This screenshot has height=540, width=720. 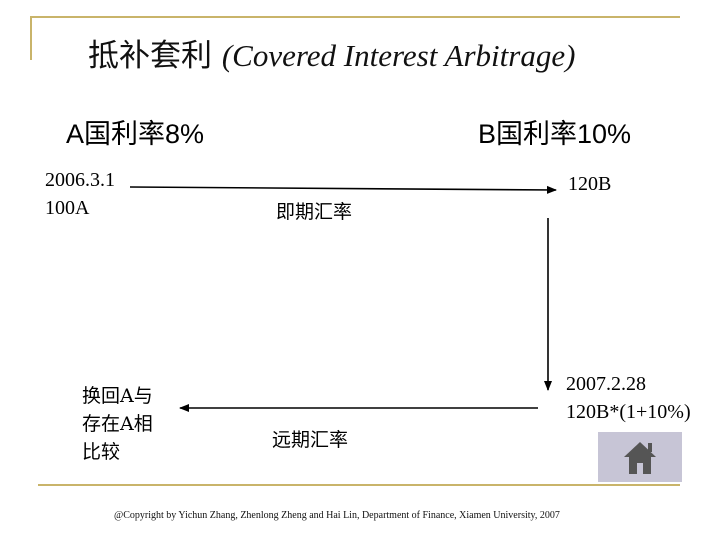 I want to click on forward-rate-label: 远期汇率, so click(x=310, y=440).